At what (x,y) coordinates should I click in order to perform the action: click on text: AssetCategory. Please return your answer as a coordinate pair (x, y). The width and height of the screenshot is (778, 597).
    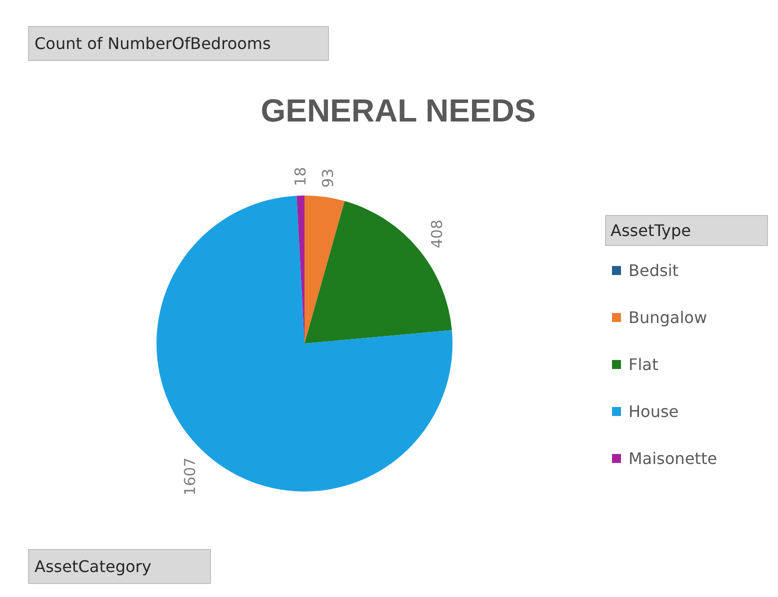
    Looking at the image, I should click on (93, 566).